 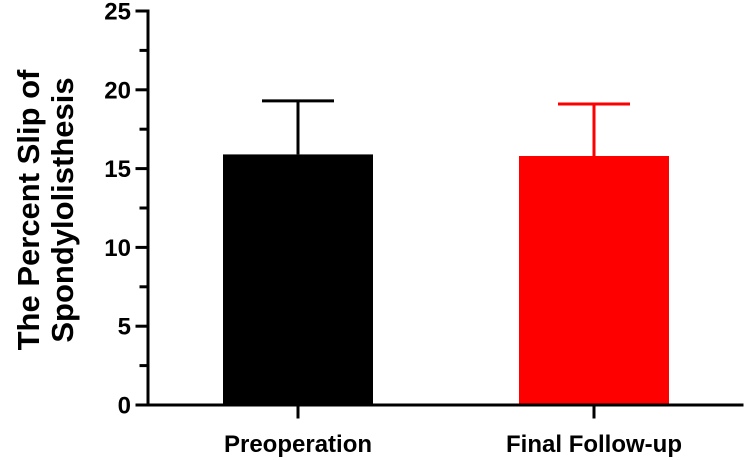 I want to click on y-tick-label-5: 5, so click(x=124, y=327).